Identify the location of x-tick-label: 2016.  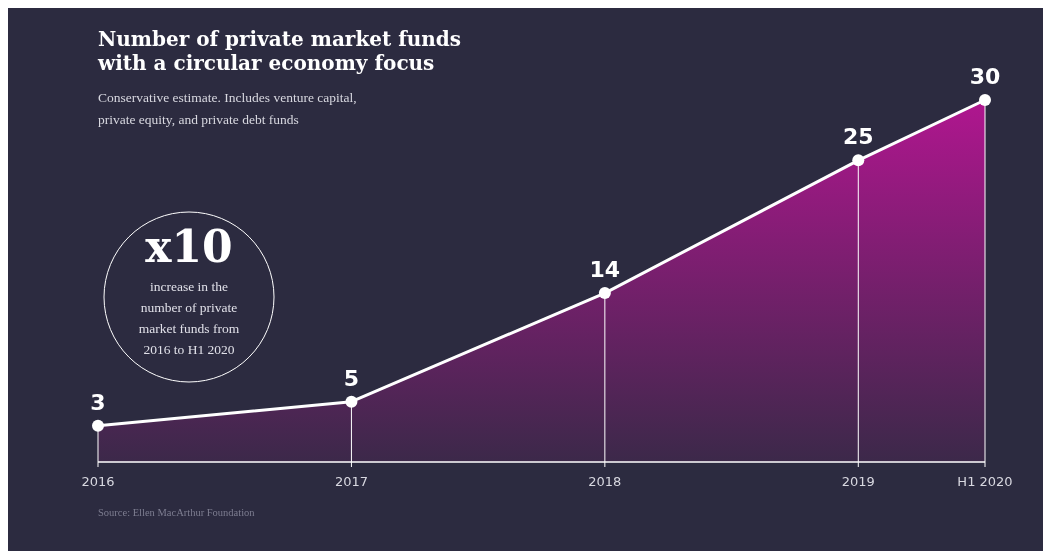
(98, 481).